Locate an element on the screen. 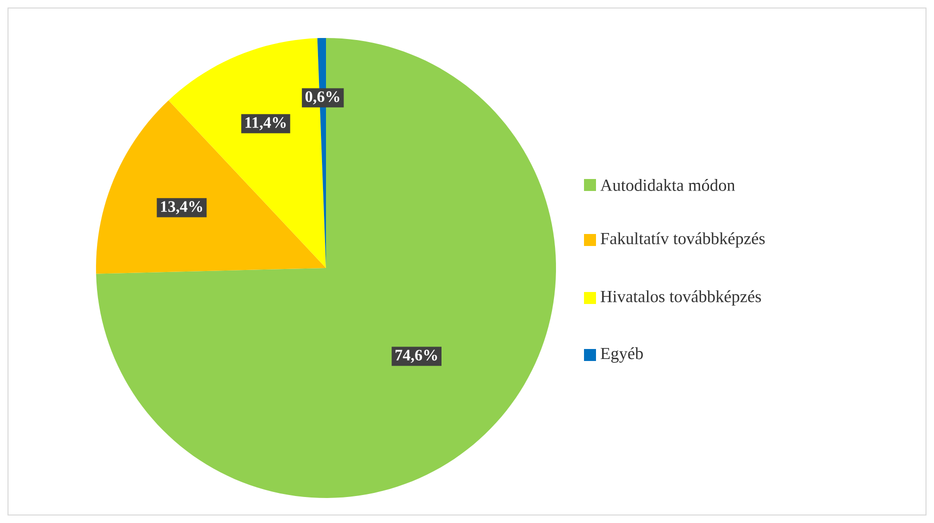  legend-label: Hivatalos továbbképzés is located at coordinates (680, 298).